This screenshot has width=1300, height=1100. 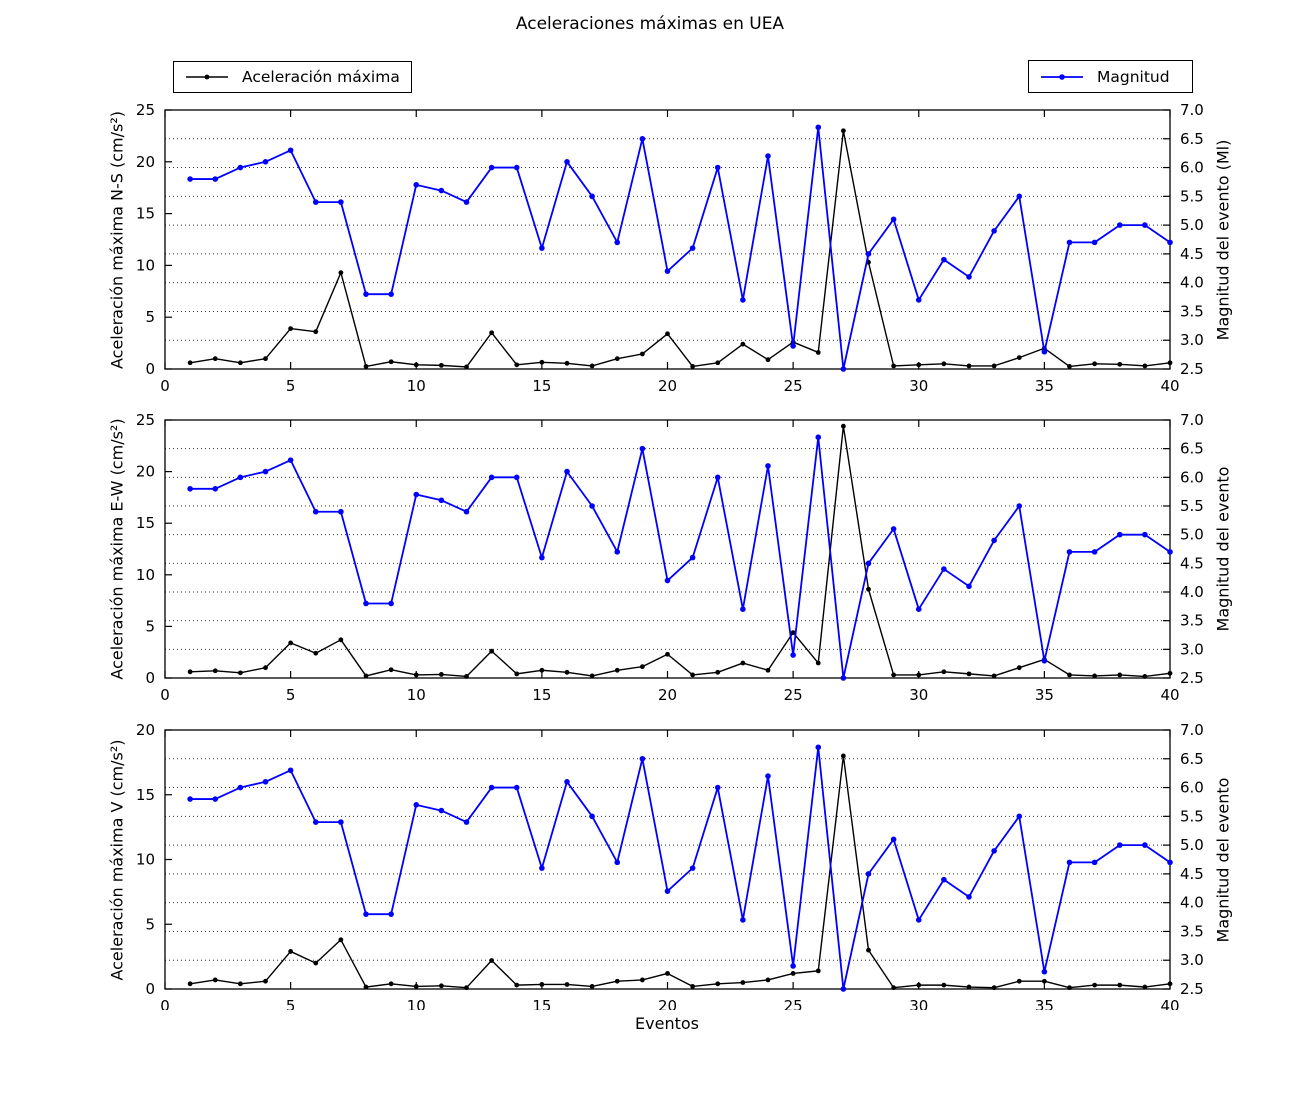 I want to click on ylabel-mag-top: Magnitud del evento (Ml), so click(x=1223, y=240).